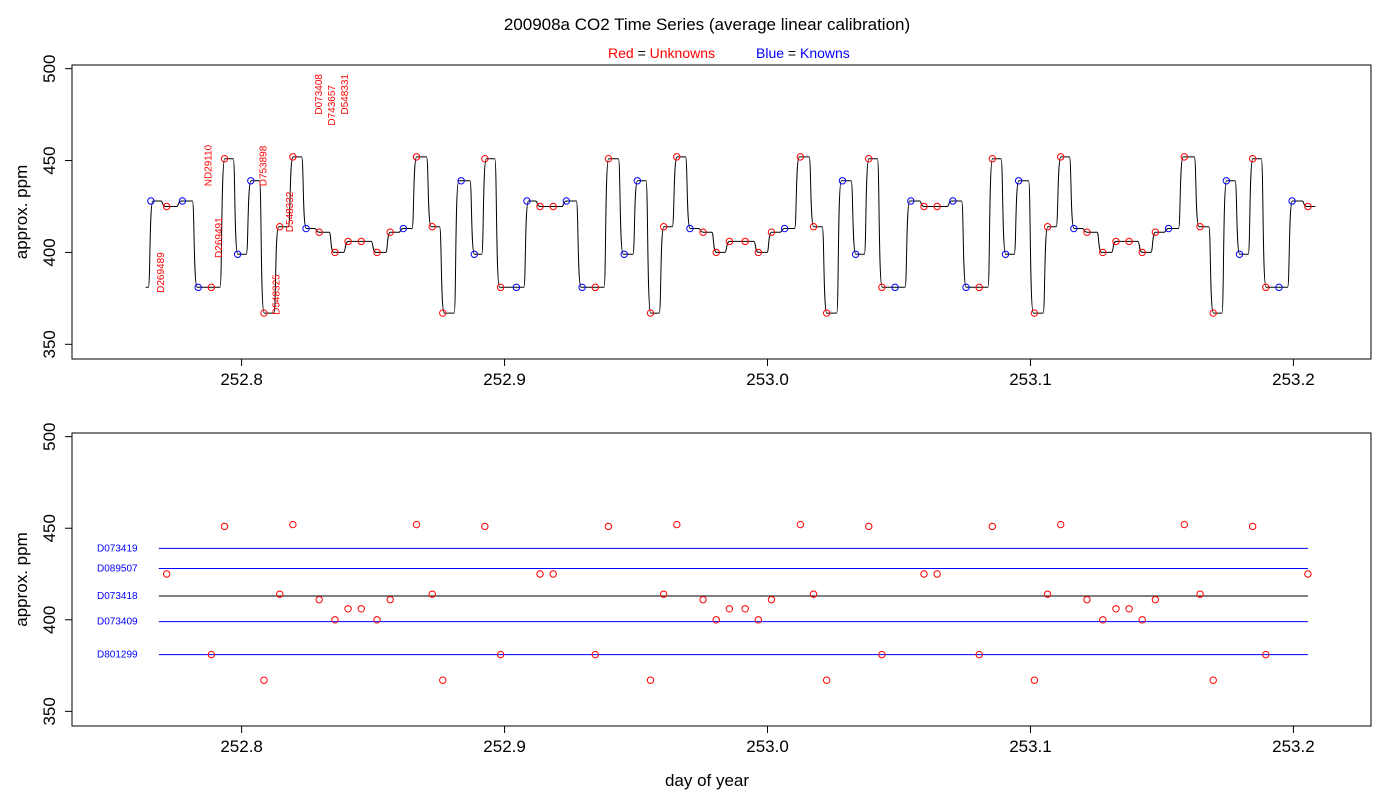 This screenshot has width=1400, height=800. Describe the element at coordinates (264, 165) in the screenshot. I see `sample-id-annotation: D753898` at that location.